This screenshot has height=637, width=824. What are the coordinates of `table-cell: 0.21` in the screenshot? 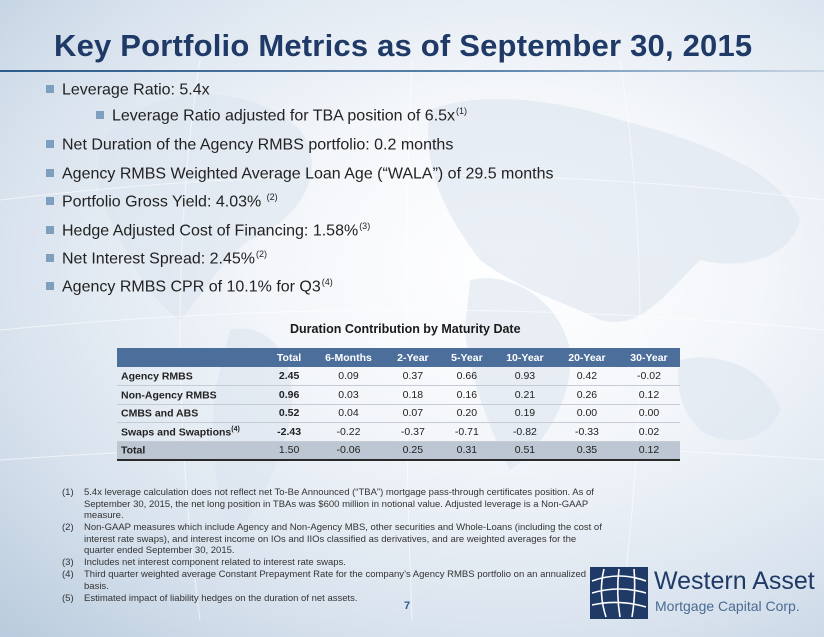 It's located at (524, 395).